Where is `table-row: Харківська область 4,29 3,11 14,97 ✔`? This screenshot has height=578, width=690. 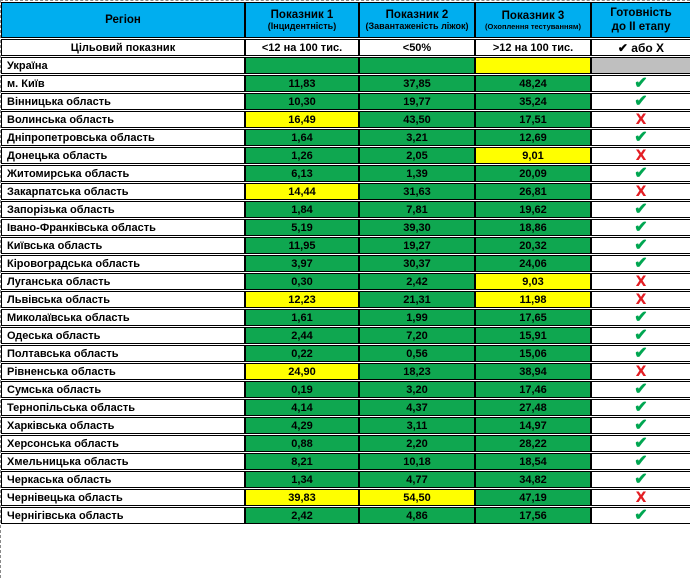
table-row: Харківська область 4,29 3,11 14,97 ✔ is located at coordinates (345, 425).